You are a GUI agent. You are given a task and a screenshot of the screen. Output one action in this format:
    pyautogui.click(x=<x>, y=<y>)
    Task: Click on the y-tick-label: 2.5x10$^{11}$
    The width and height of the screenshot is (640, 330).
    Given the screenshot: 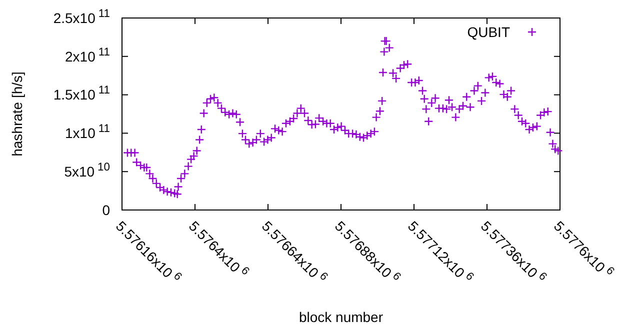 What is the action you would take?
    pyautogui.click(x=81, y=17)
    